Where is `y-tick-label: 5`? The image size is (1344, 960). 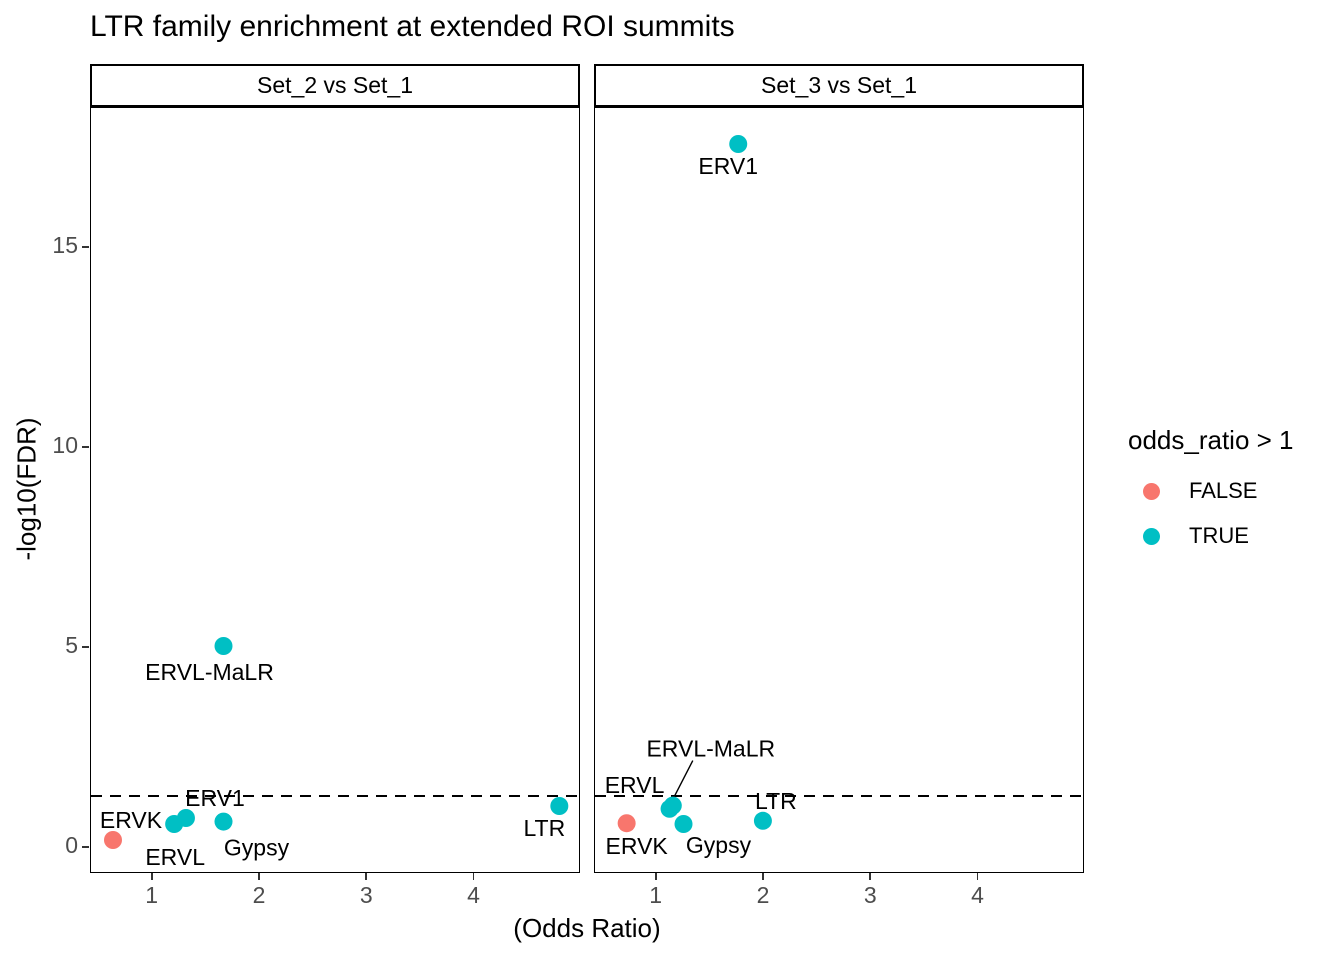
y-tick-label: 5 is located at coordinates (71, 645).